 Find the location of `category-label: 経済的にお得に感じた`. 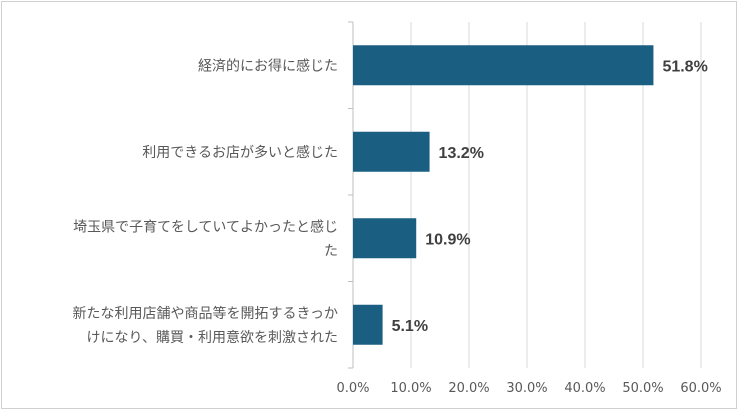

category-label: 経済的にお得に感じた is located at coordinates (268, 65).